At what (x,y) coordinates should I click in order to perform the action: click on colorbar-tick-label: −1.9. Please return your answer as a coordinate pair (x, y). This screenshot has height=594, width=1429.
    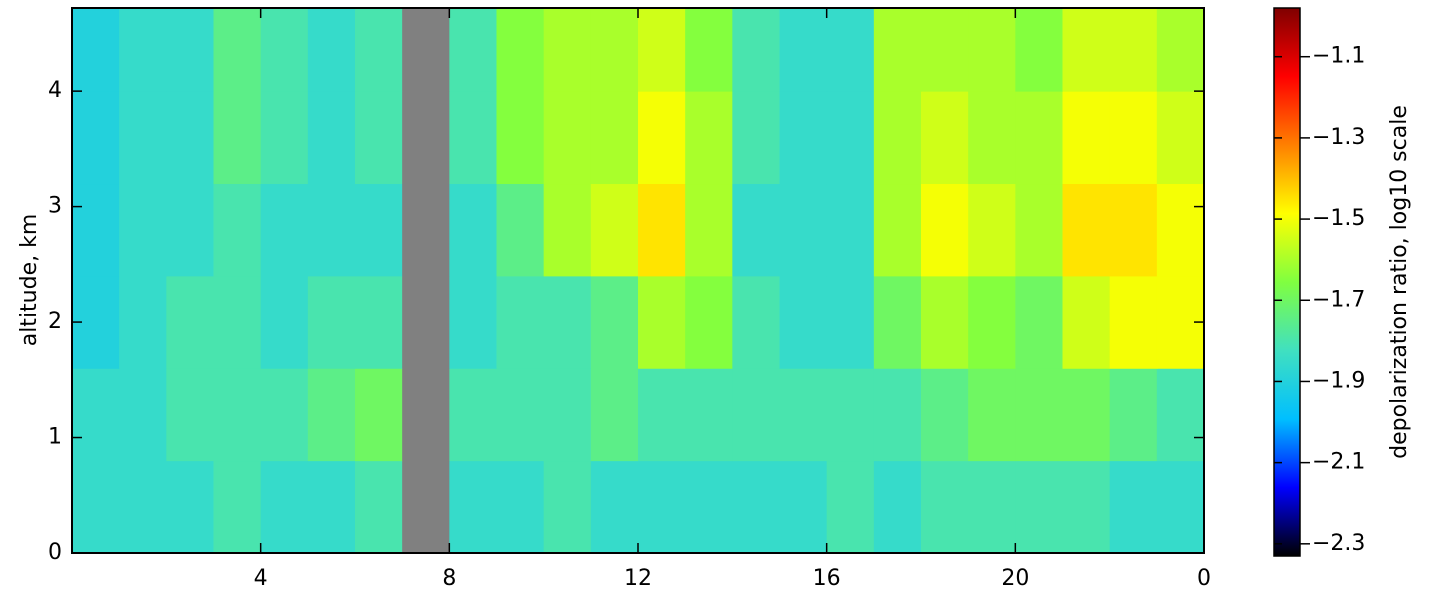
    Looking at the image, I should click on (1338, 380).